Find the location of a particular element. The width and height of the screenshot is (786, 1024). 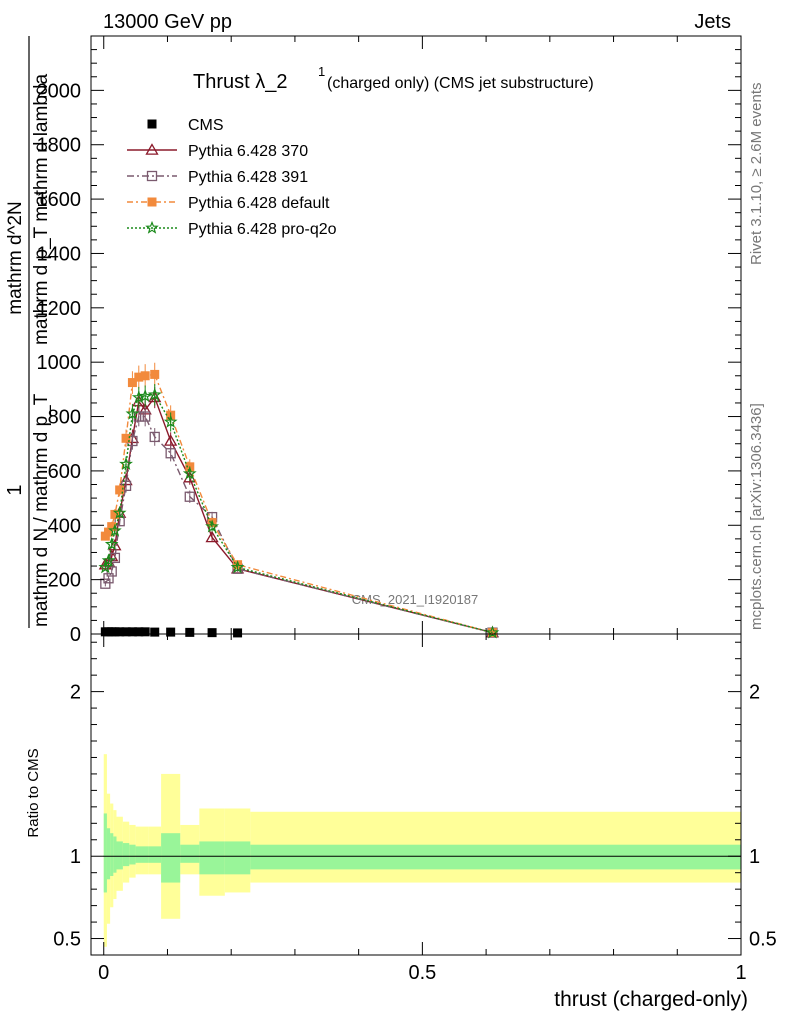

y-tick-label: 800 is located at coordinates (64, 418).